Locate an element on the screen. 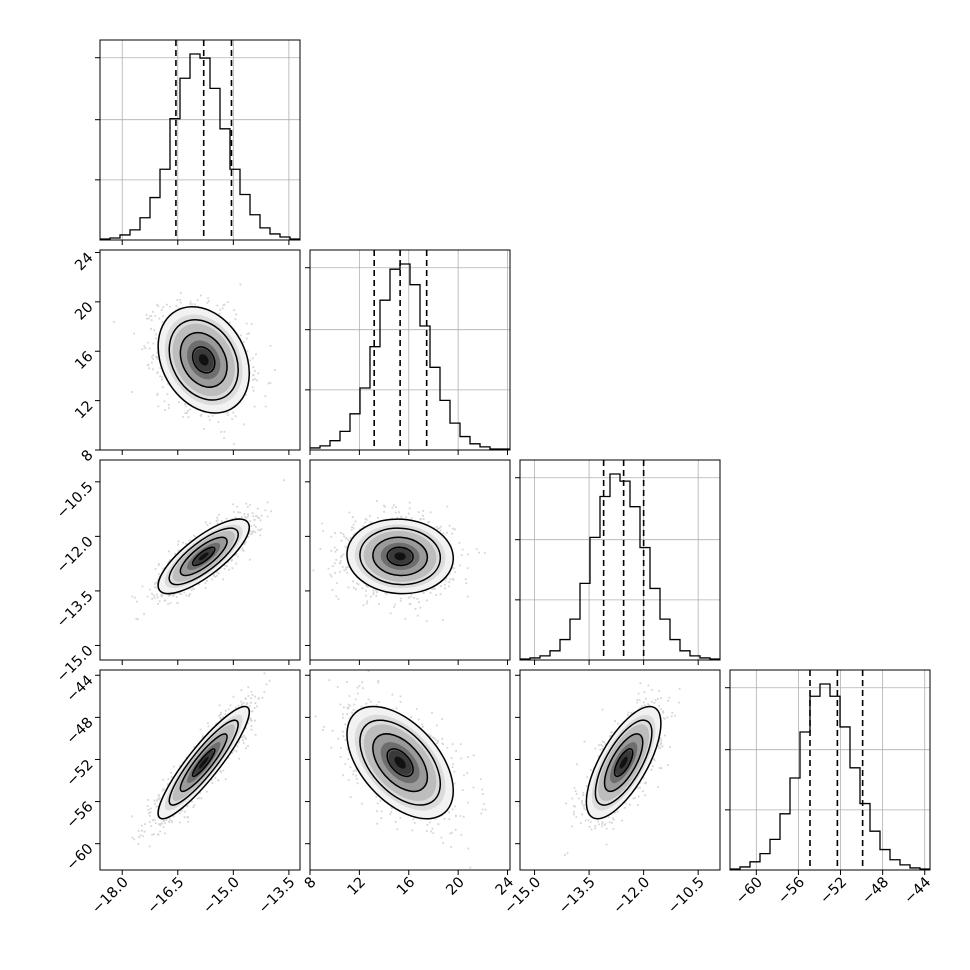  y-tick-label-p2-3: 20 is located at coordinates (84, 311).